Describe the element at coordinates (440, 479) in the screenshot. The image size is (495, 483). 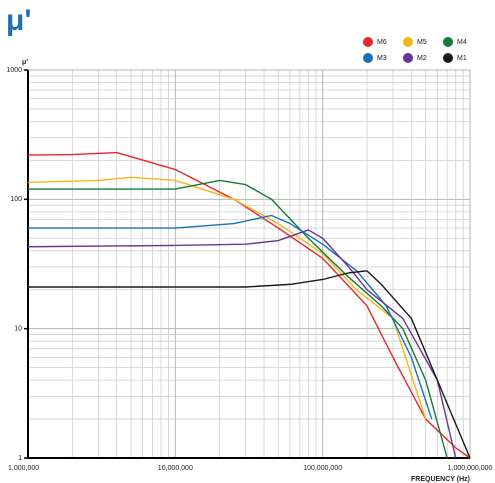
I see `x-axis-label: FREQUENCY (Hz)` at that location.